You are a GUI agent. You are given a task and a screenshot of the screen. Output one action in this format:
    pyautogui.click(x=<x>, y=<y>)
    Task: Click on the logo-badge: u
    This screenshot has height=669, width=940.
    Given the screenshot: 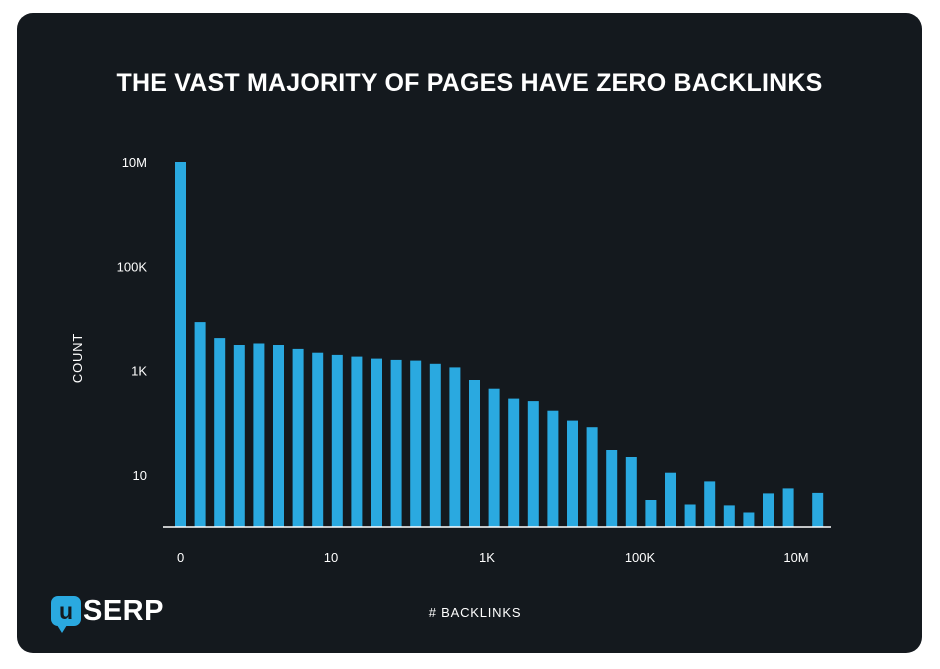 What is the action you would take?
    pyautogui.click(x=66, y=614)
    